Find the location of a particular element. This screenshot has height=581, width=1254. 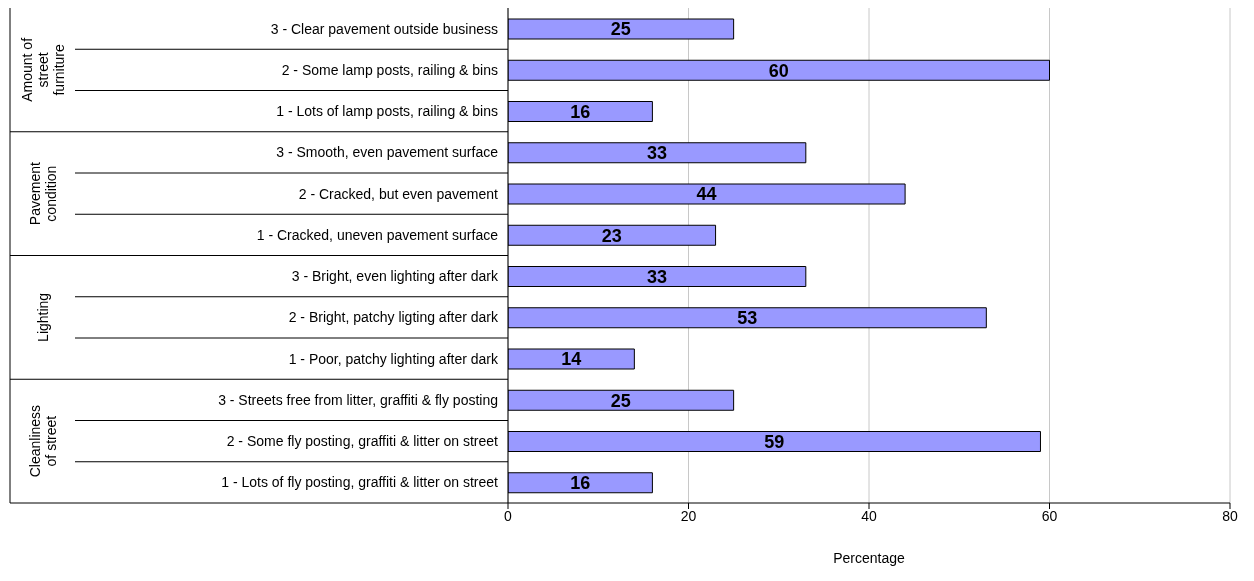

y-tick-label: 1 - Poor, patchy lighting after dark is located at coordinates (393, 358).